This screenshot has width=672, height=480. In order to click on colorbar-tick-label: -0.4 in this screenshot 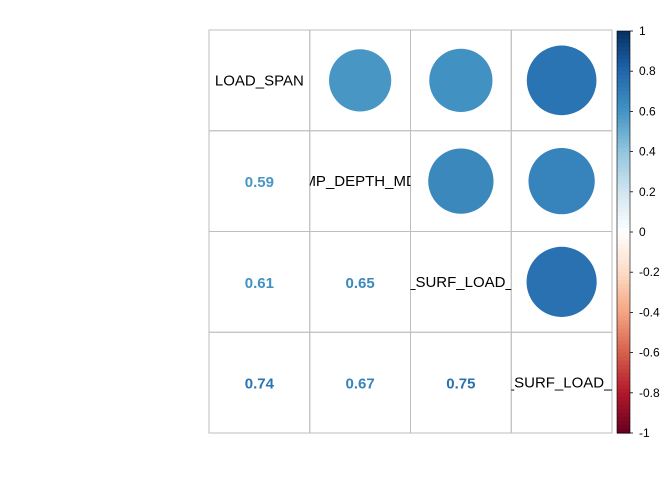, I will do `click(649, 312)`.